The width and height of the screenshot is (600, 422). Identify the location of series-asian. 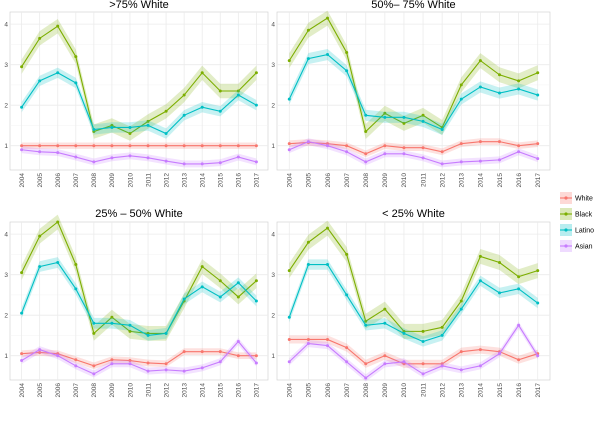
(413, 153).